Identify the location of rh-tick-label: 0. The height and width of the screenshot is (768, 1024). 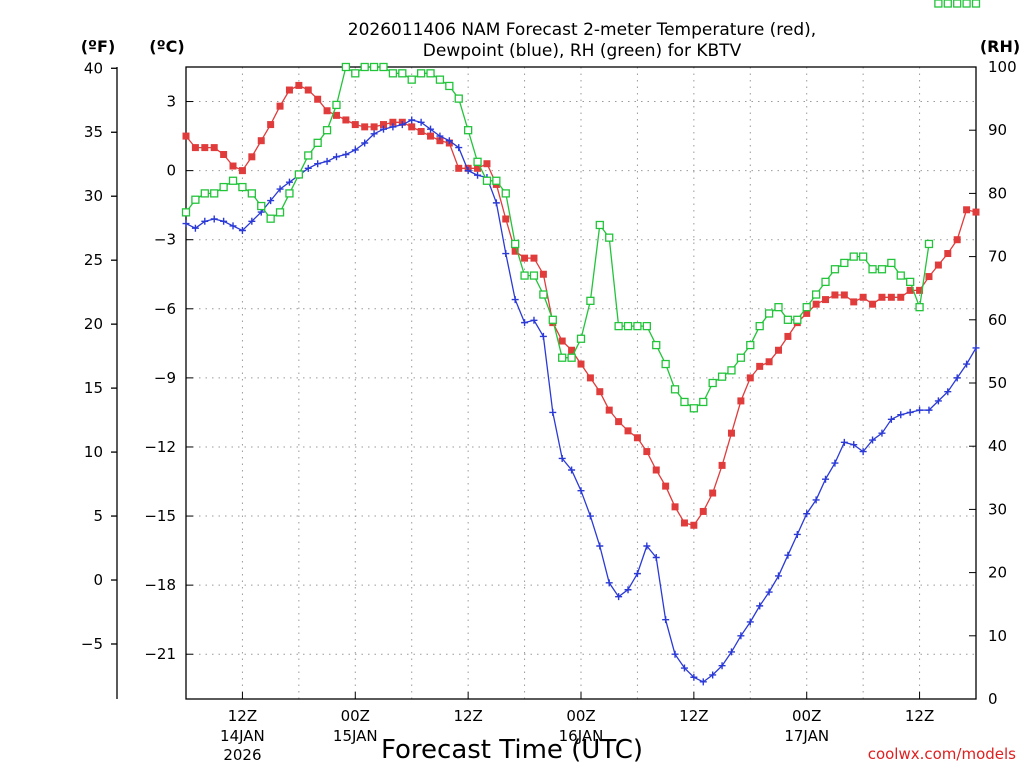
(993, 699).